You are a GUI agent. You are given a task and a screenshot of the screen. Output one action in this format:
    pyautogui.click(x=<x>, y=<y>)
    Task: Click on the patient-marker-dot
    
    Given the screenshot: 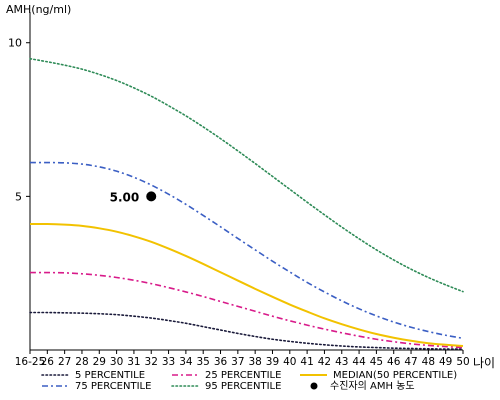 What is the action you would take?
    pyautogui.click(x=151, y=196)
    